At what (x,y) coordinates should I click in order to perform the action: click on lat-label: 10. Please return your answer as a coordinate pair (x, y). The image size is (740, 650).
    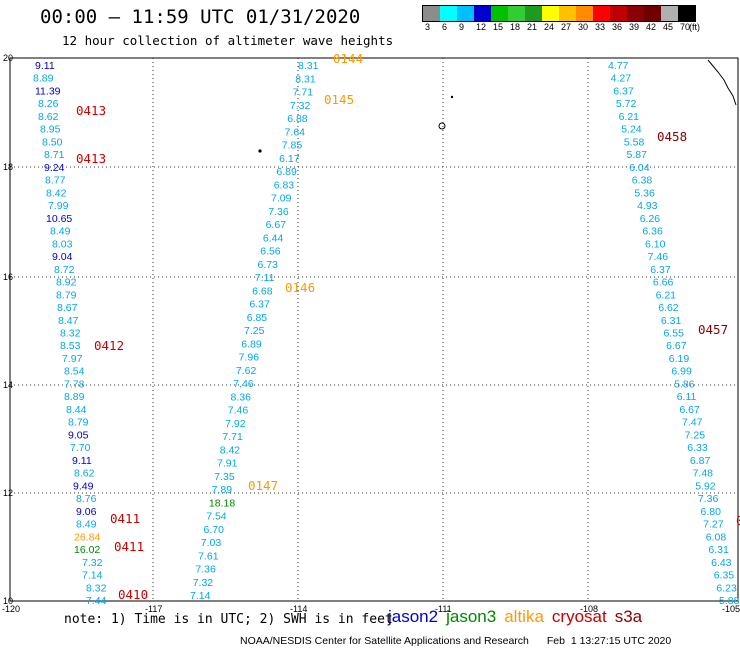
    Looking at the image, I should click on (8, 601).